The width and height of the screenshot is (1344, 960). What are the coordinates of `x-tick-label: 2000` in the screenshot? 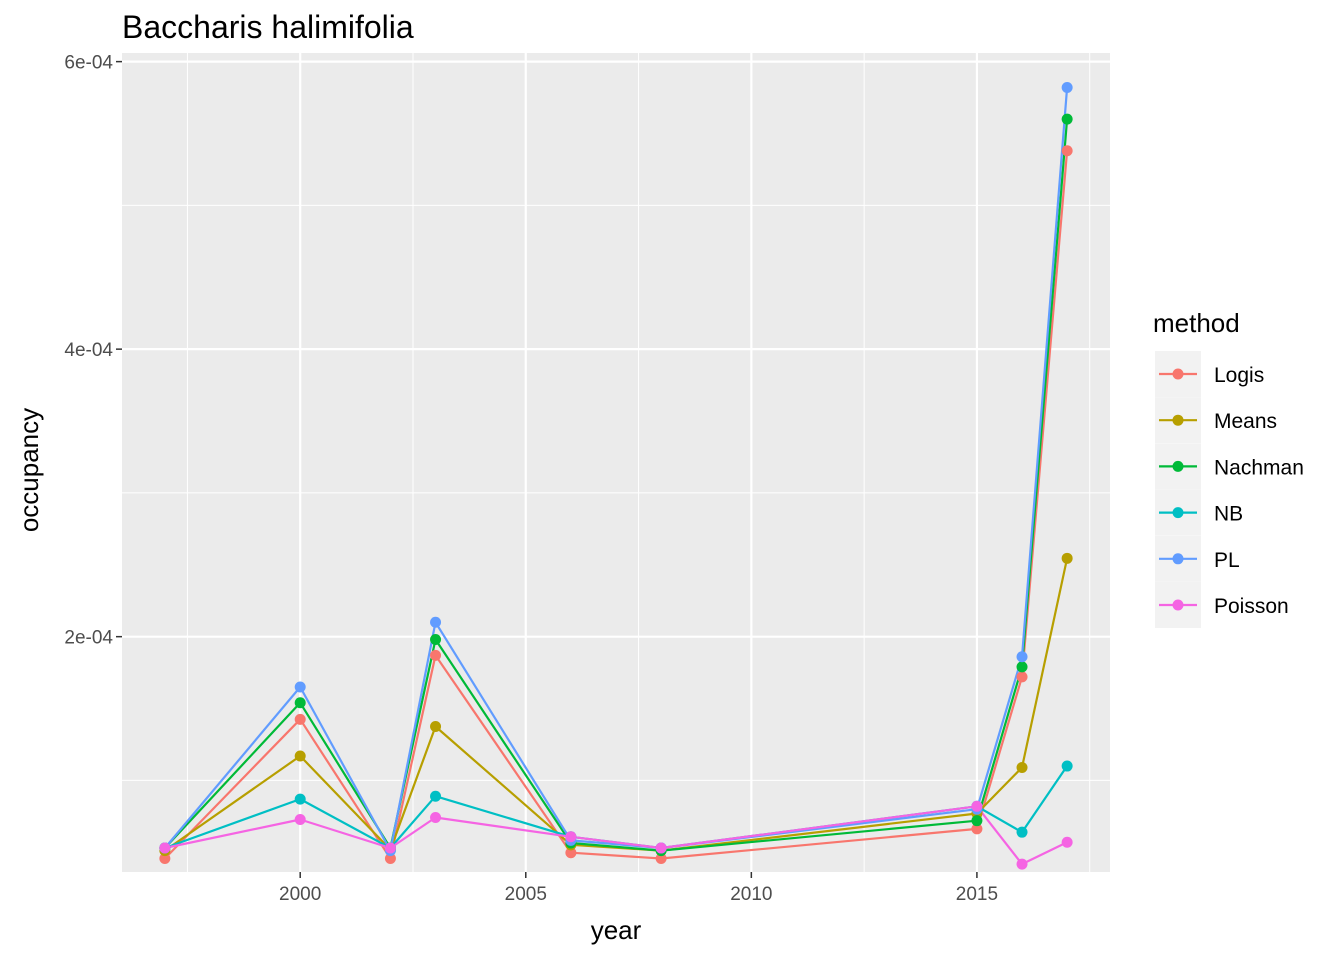 It's located at (300, 894).